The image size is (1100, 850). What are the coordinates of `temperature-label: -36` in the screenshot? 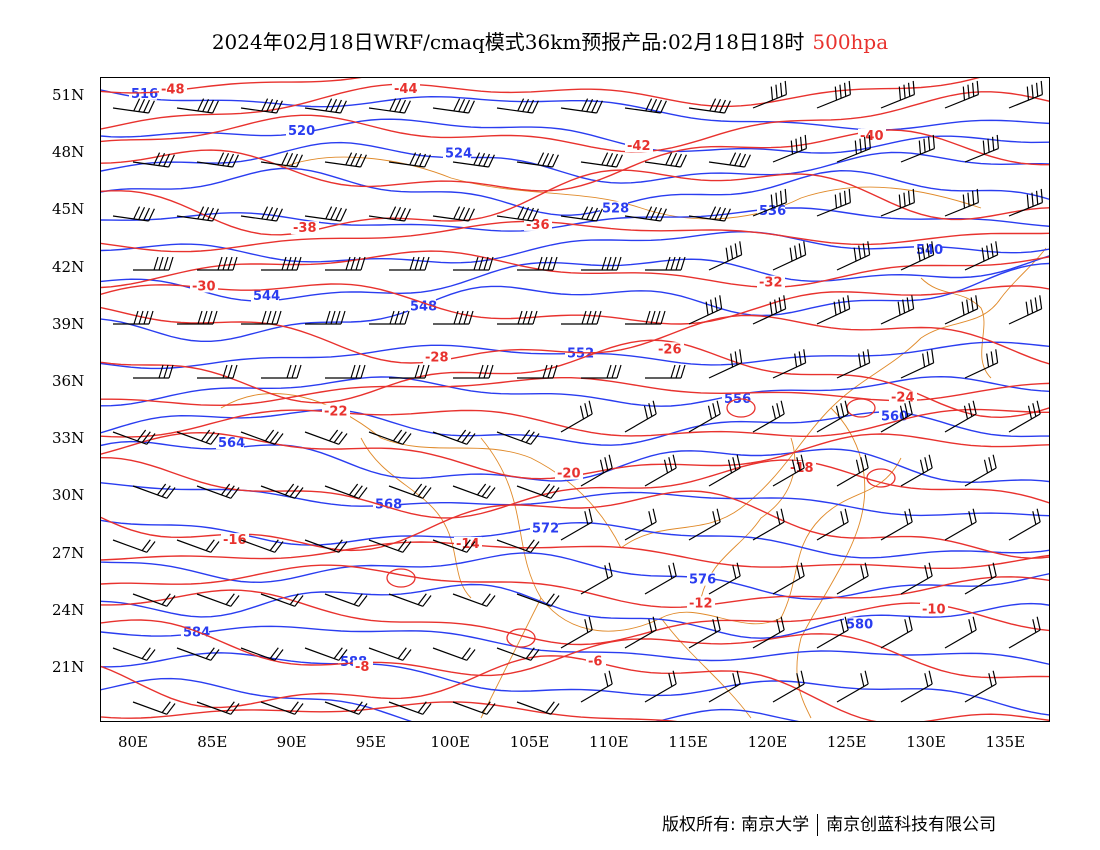 It's located at (538, 225).